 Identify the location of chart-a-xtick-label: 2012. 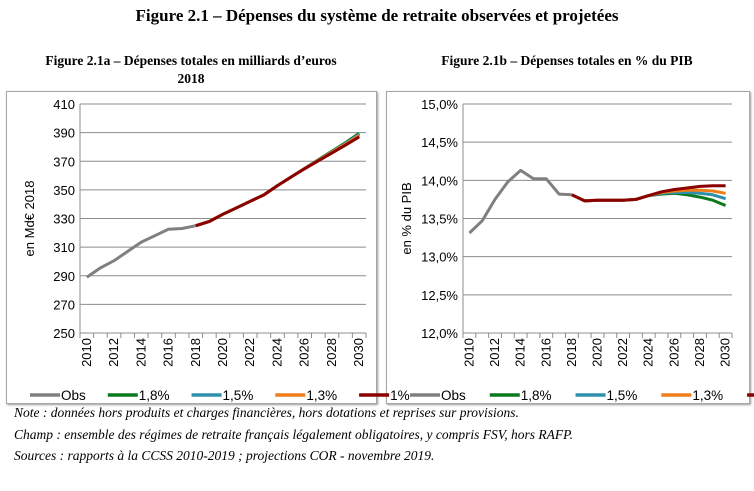
(113, 352).